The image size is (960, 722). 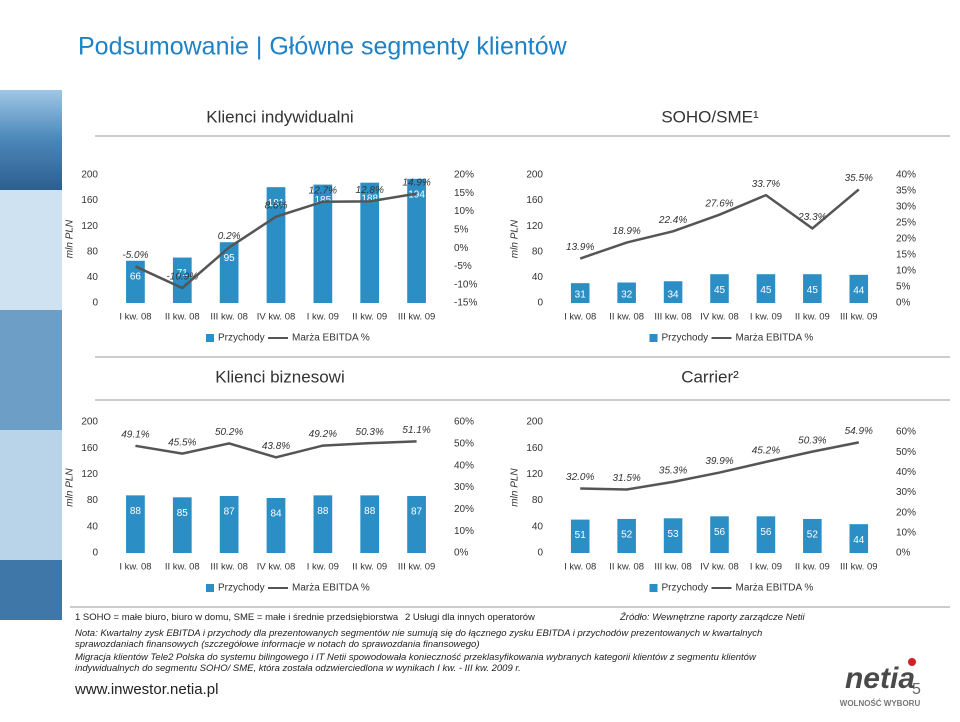 What do you see at coordinates (146, 689) in the screenshot?
I see `footer-url: www.inwestor.netia.pl` at bounding box center [146, 689].